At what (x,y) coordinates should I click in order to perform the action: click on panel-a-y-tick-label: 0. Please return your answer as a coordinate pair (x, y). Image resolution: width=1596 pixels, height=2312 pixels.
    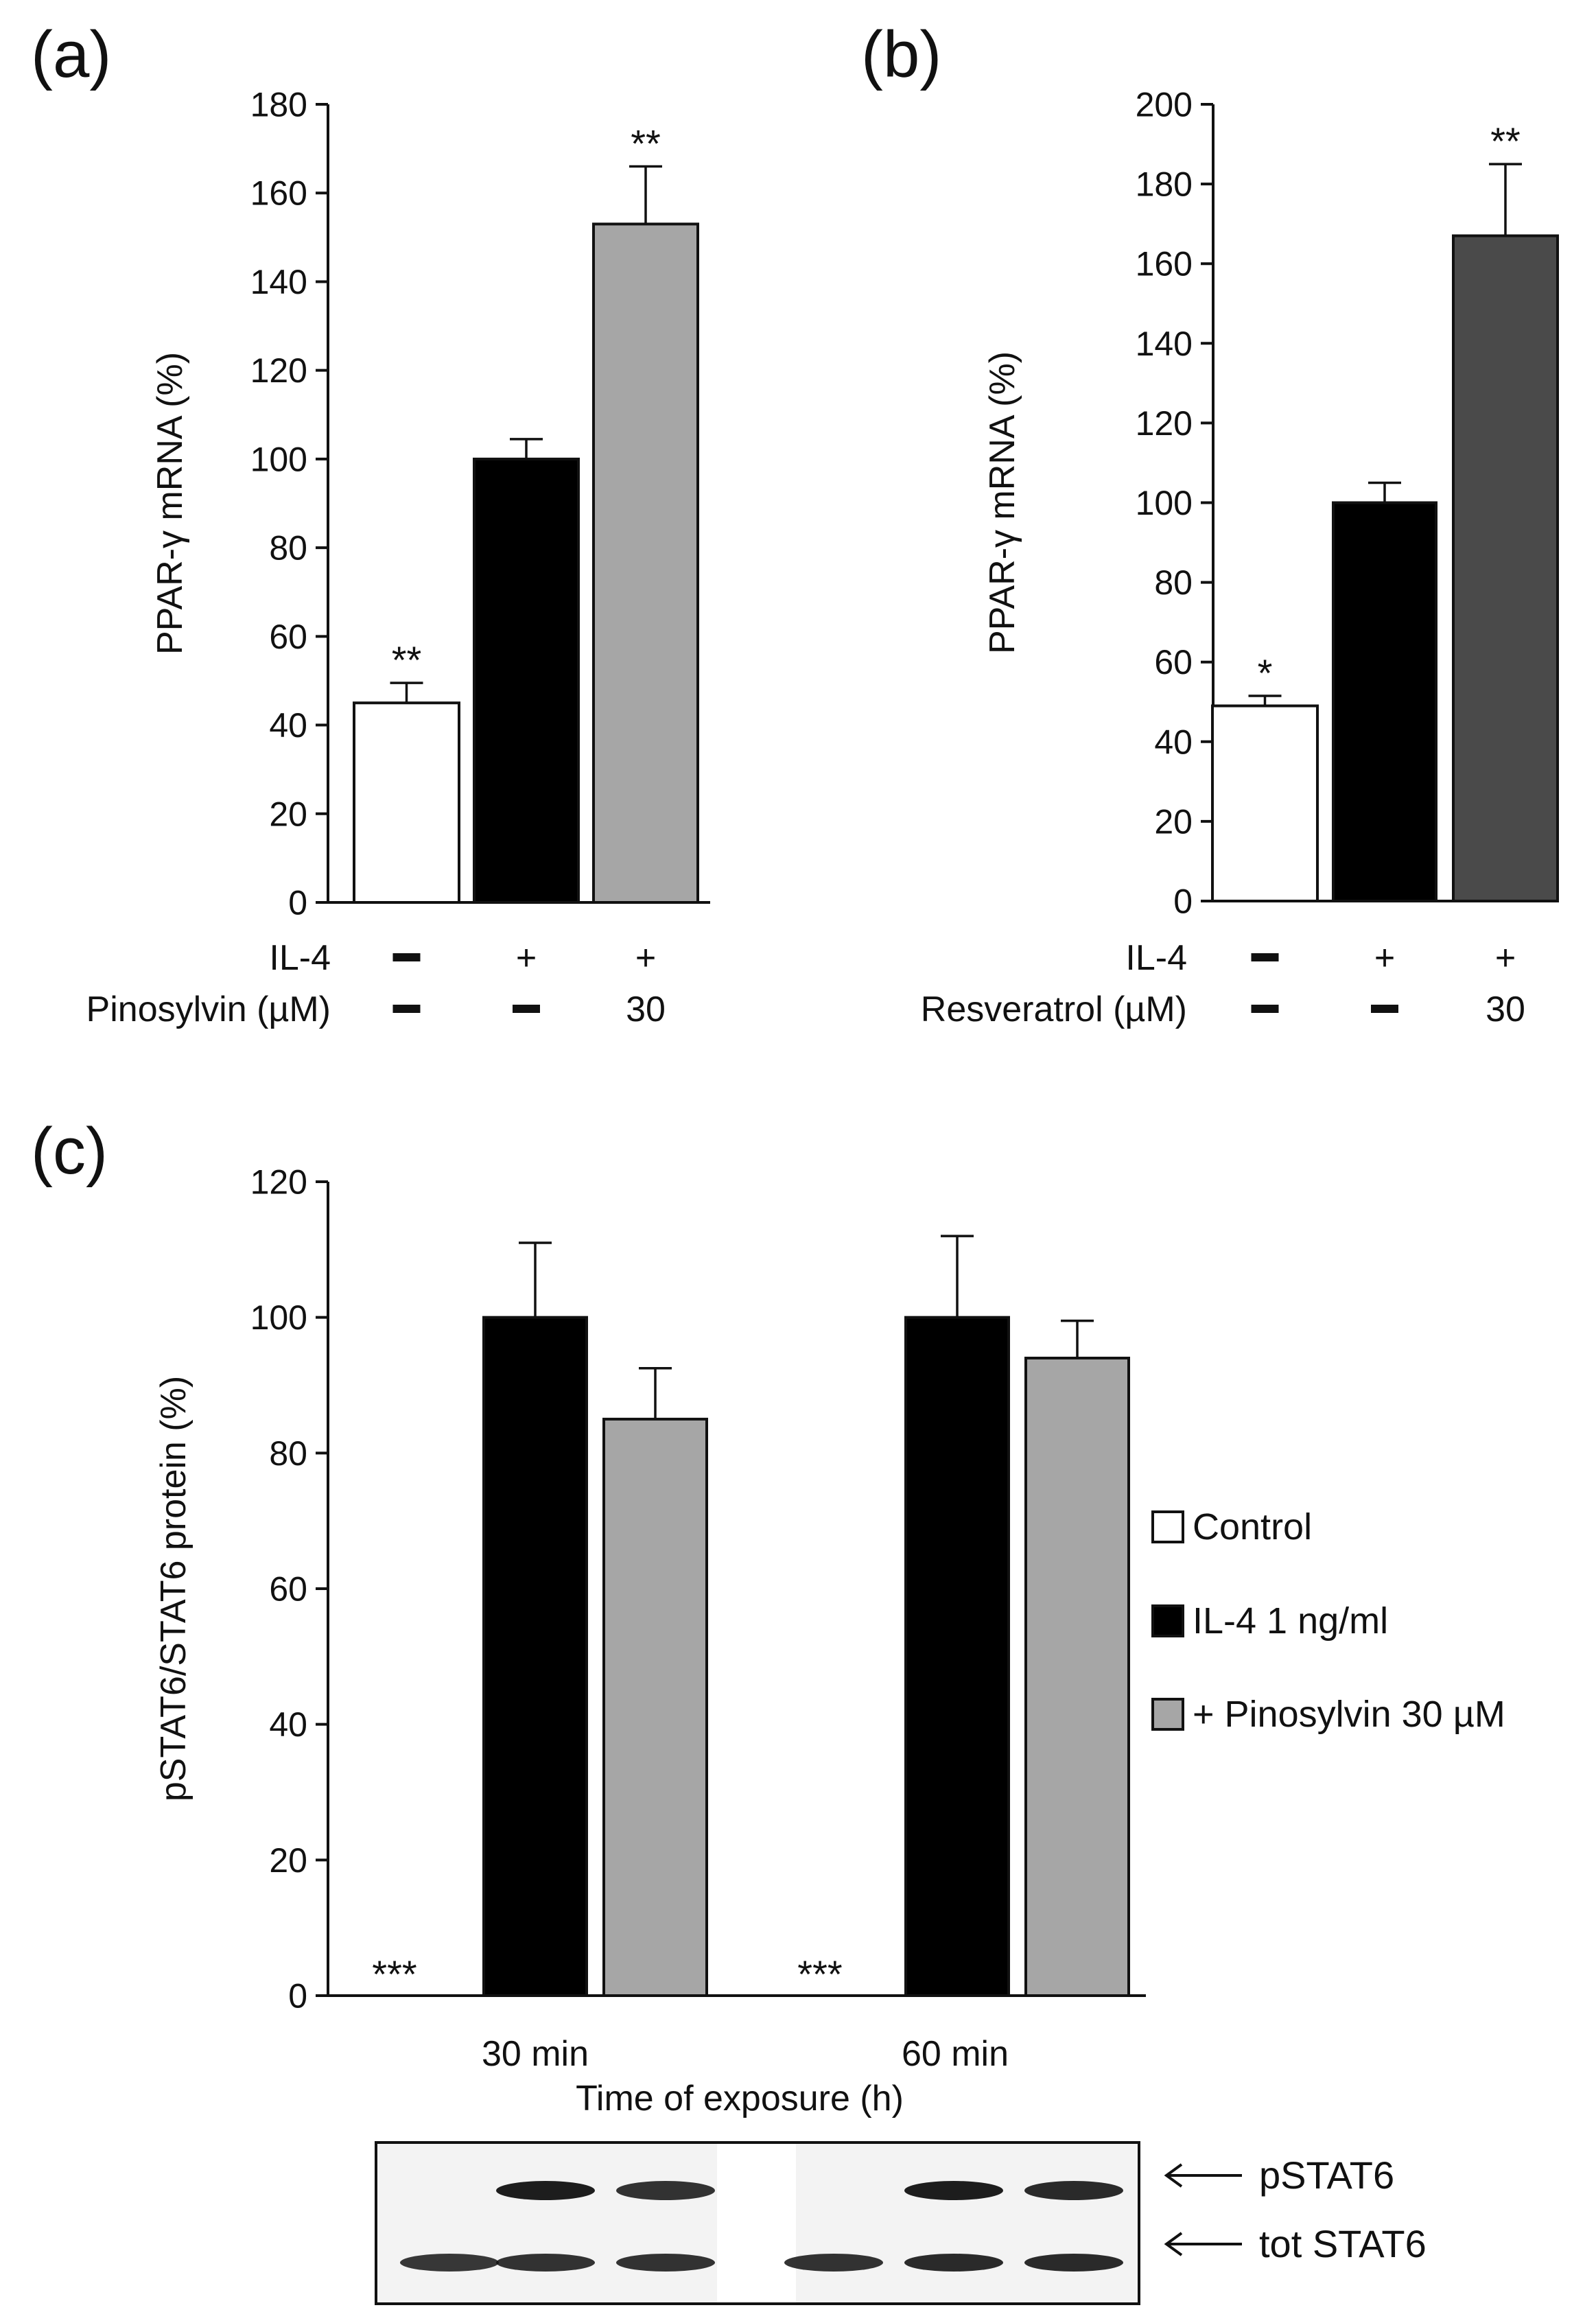
    Looking at the image, I should click on (297, 903).